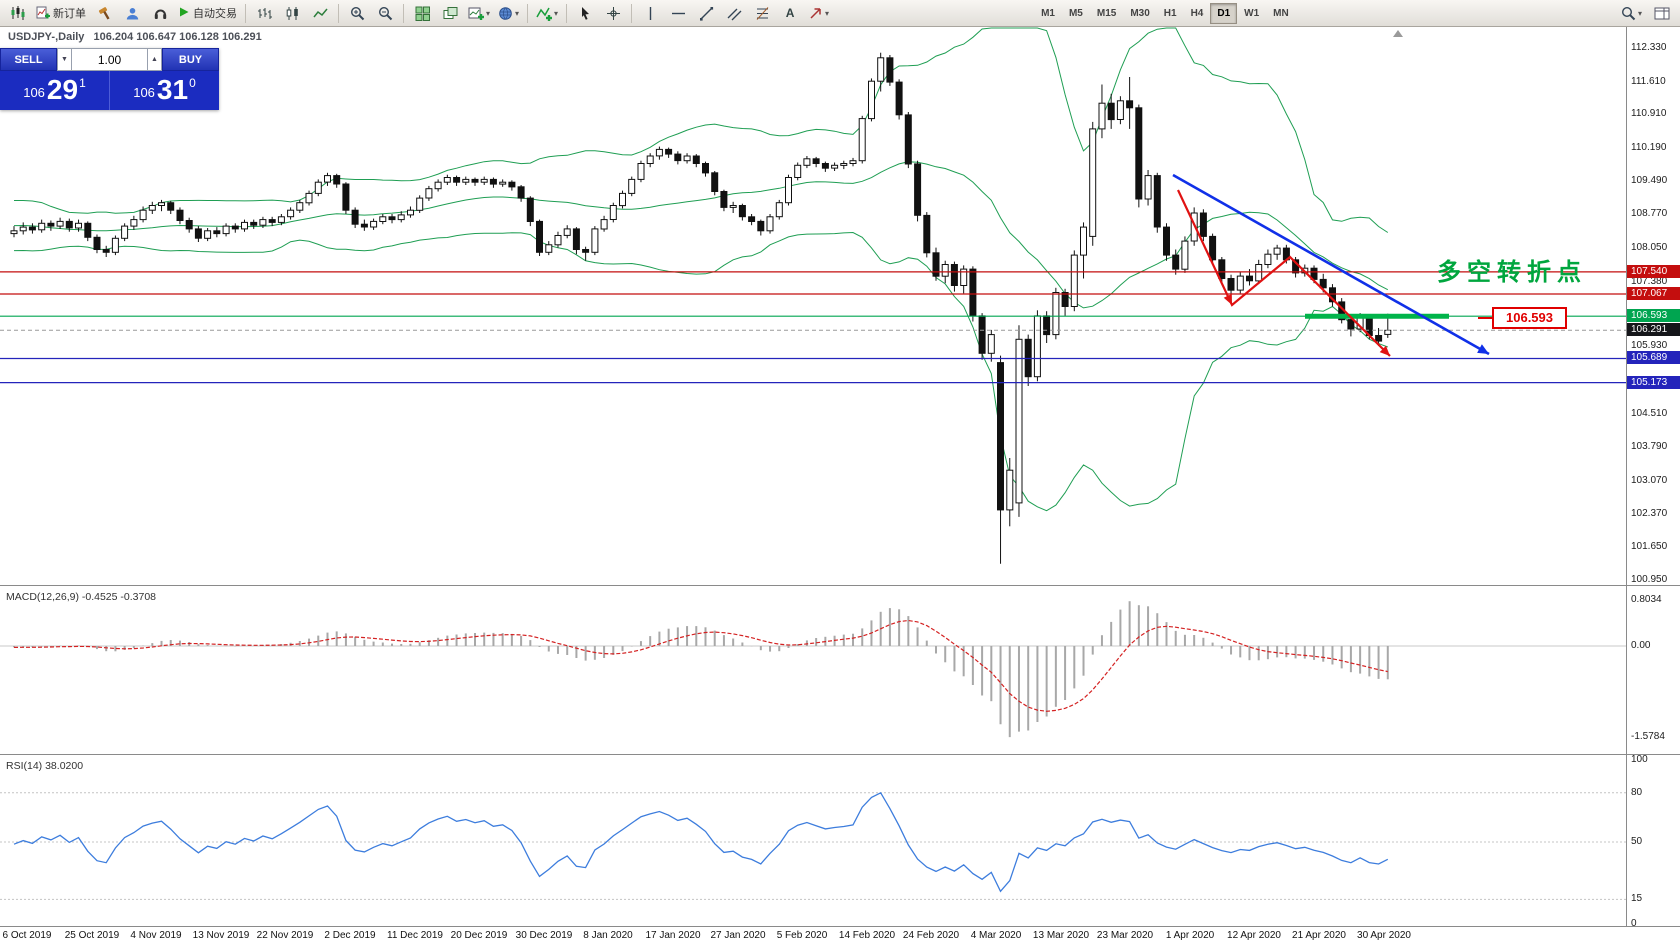 Image resolution: width=1680 pixels, height=951 pixels. Describe the element at coordinates (1281, 13) in the screenshot. I see `timeframe-button-MN: MN` at that location.